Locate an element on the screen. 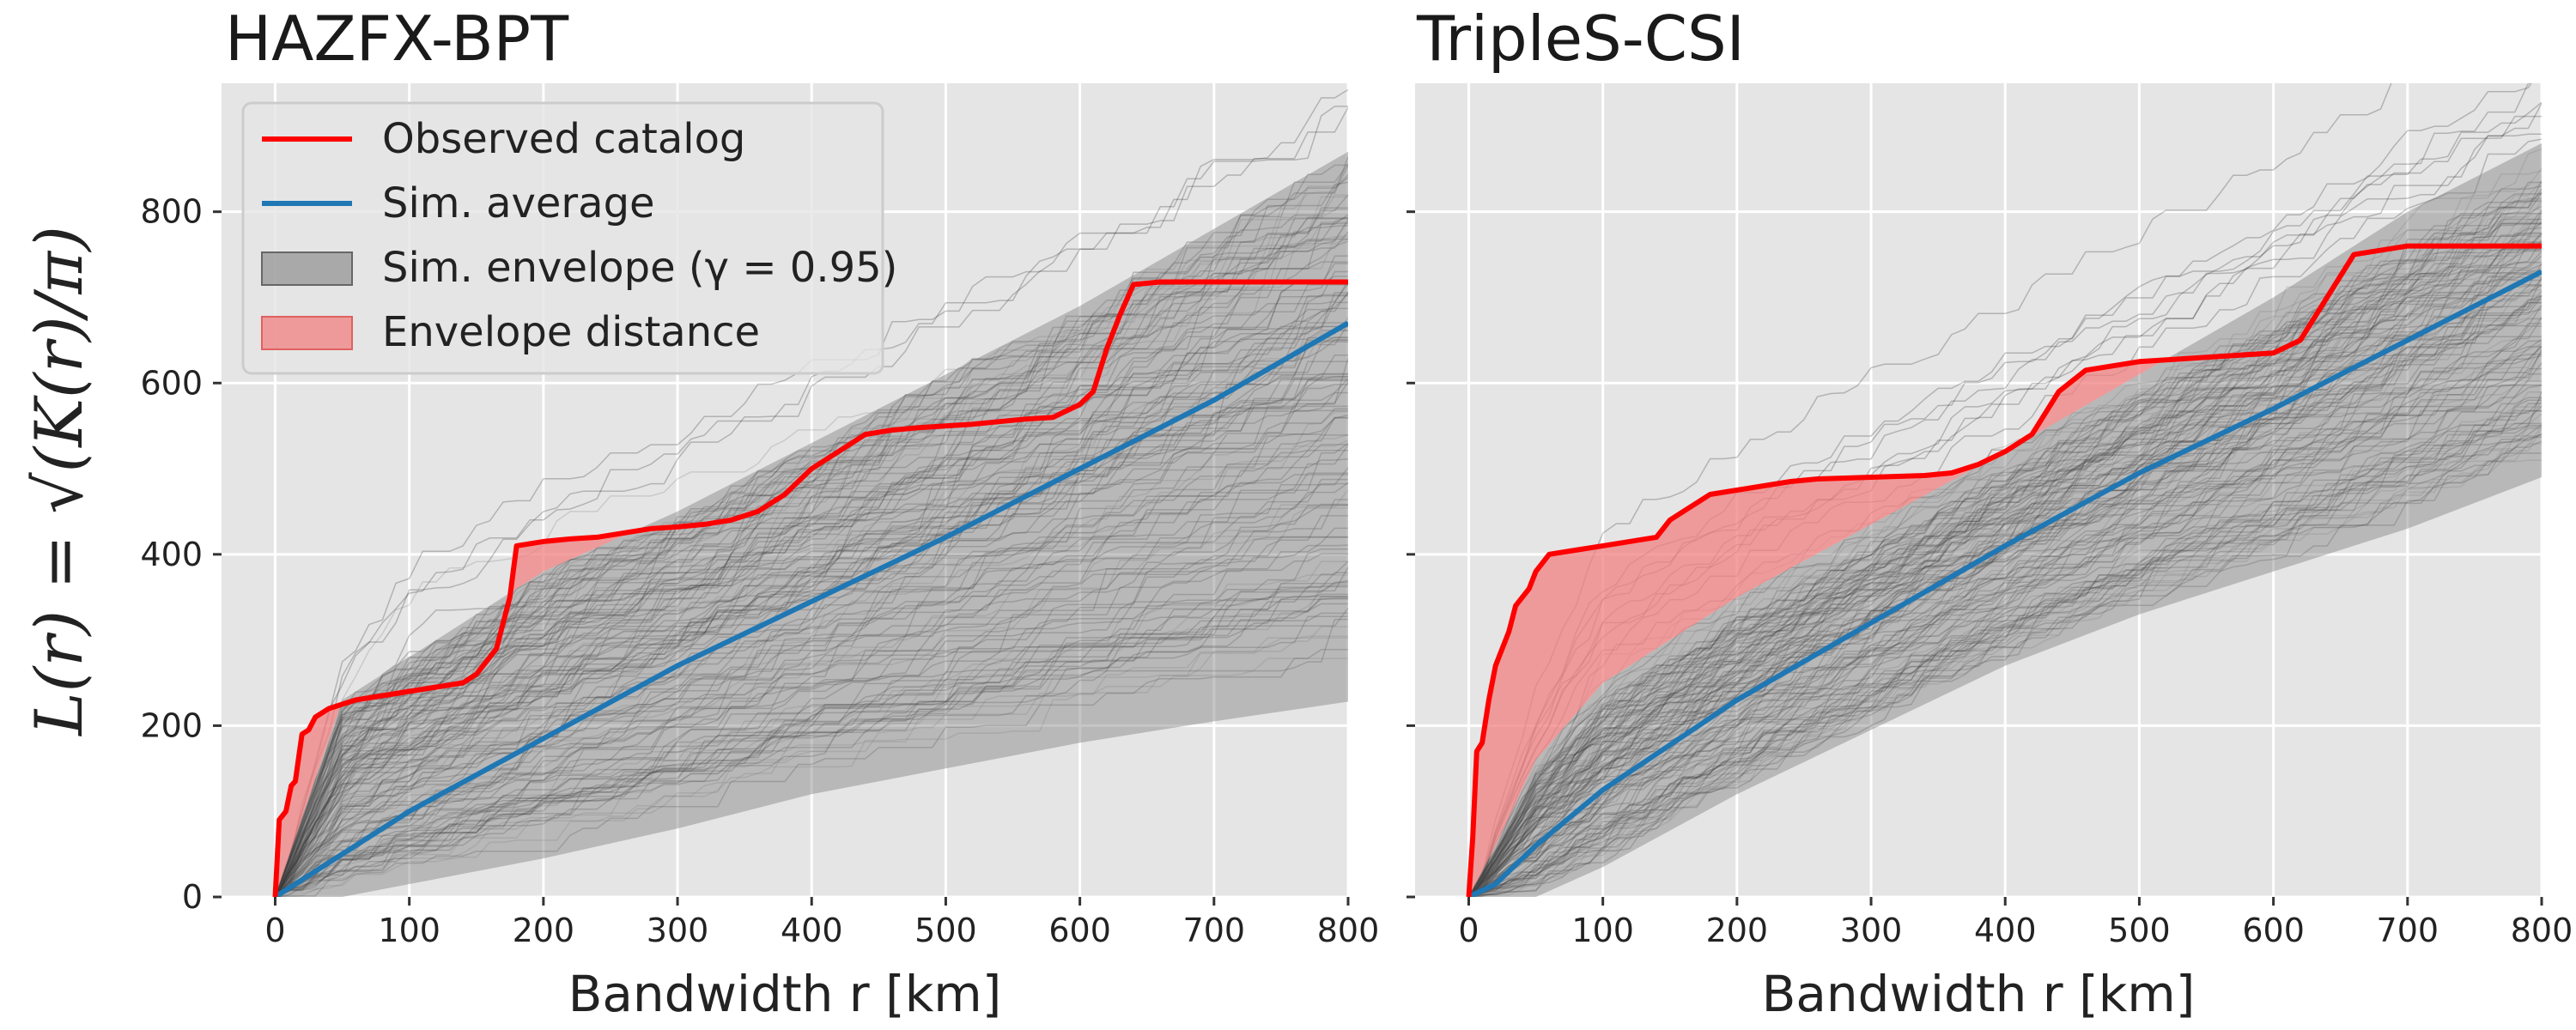 Image resolution: width=2576 pixels, height=1030 pixels. legend-item-distance: Envelope distance is located at coordinates (510, 332).